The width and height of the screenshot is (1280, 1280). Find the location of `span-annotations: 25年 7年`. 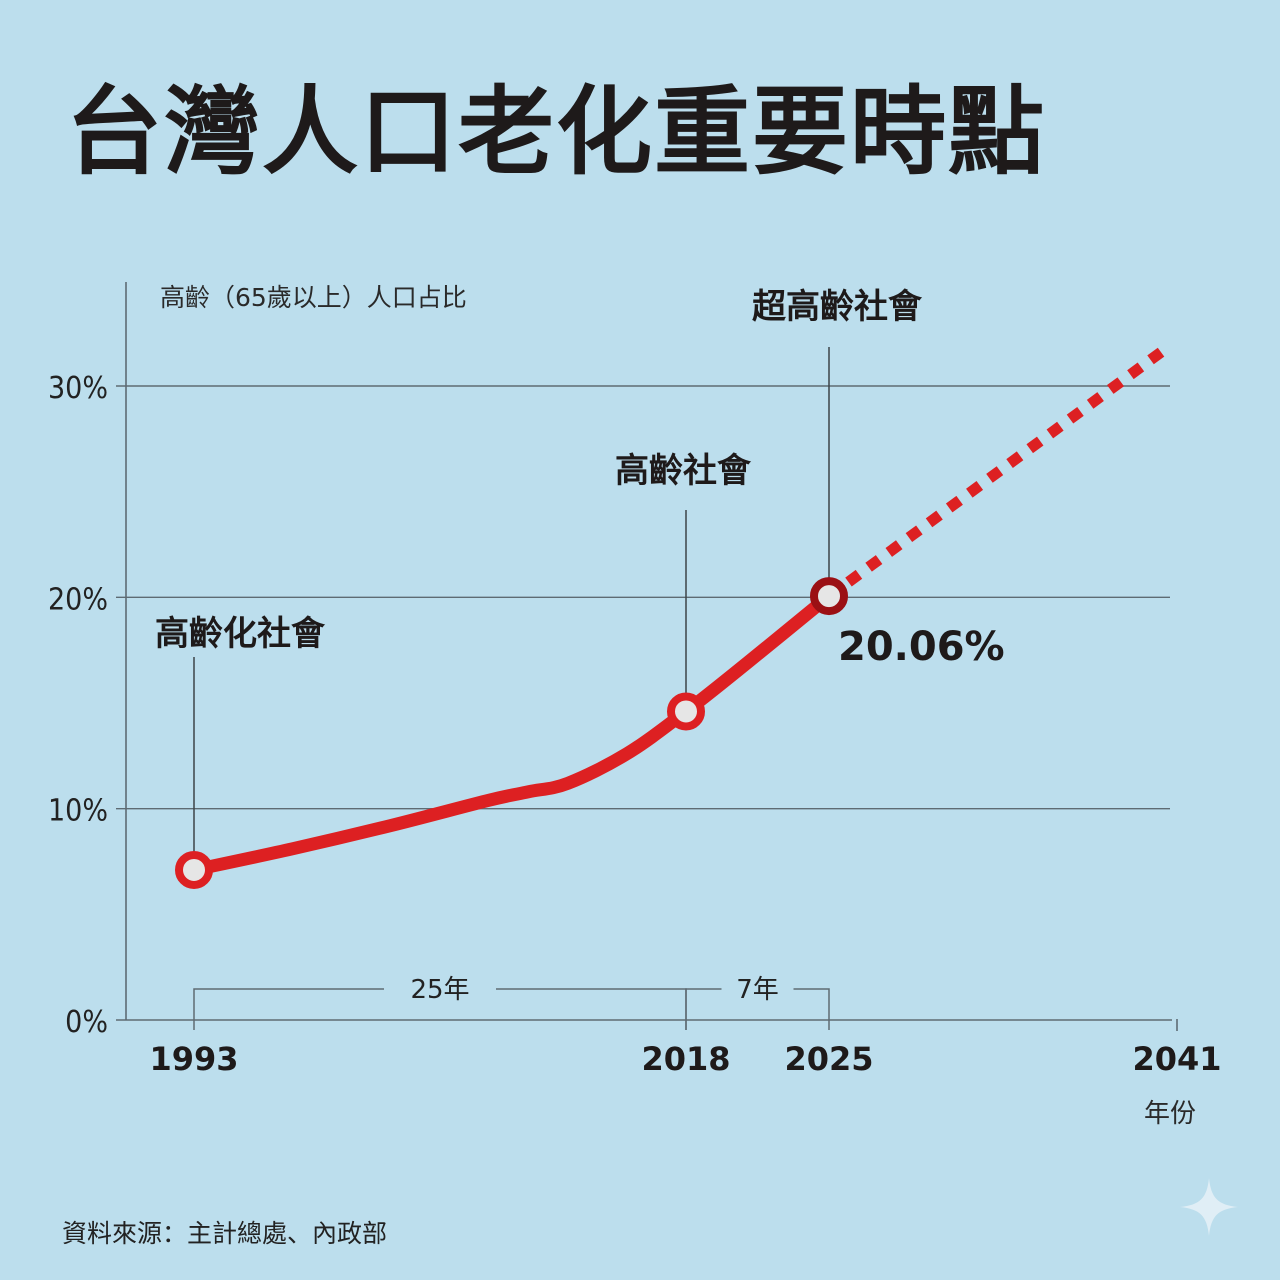

span-annotations: 25年 7年 is located at coordinates (511, 1002).